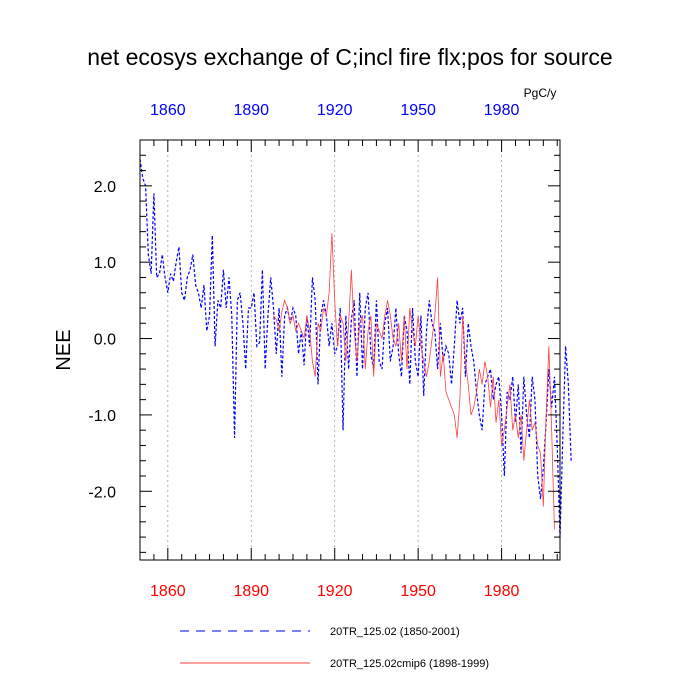 The image size is (700, 700). Describe the element at coordinates (335, 591) in the screenshot. I see `x-tick-label-bottom-1920: 1920` at that location.